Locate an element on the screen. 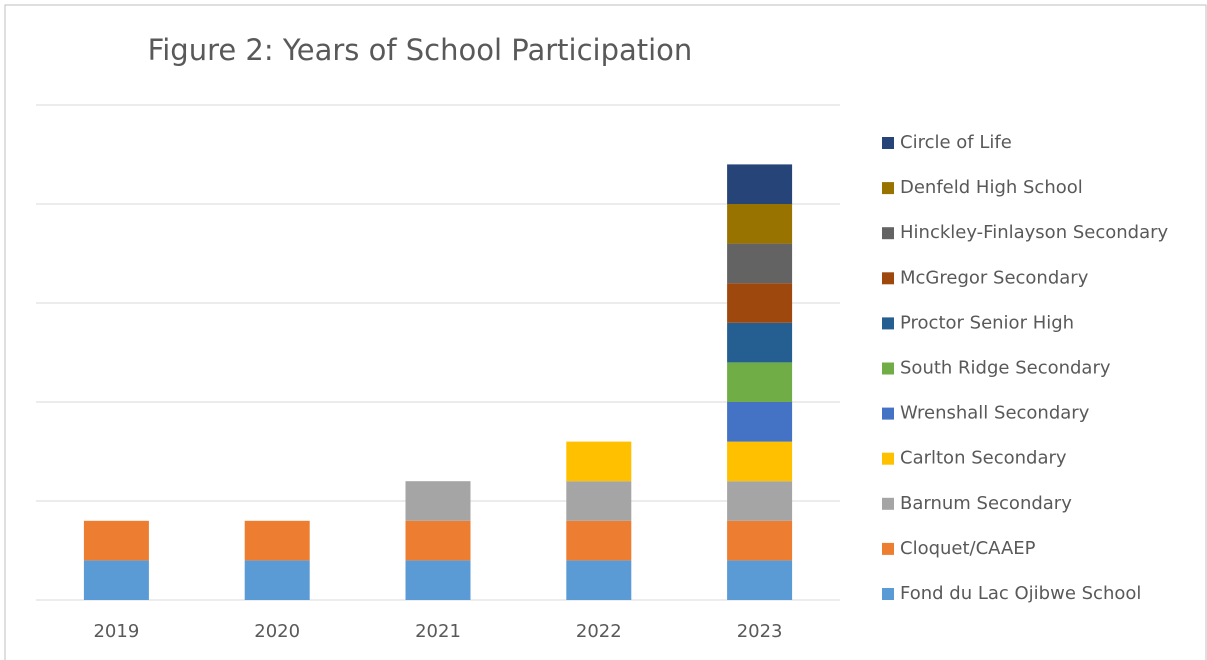  x-tick-label: 2019 is located at coordinates (116, 631).